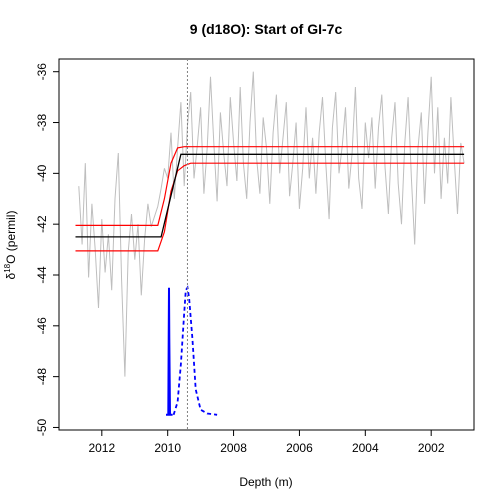 The width and height of the screenshot is (504, 504). What do you see at coordinates (196, 351) in the screenshot?
I see `end-distribution-line` at bounding box center [196, 351].